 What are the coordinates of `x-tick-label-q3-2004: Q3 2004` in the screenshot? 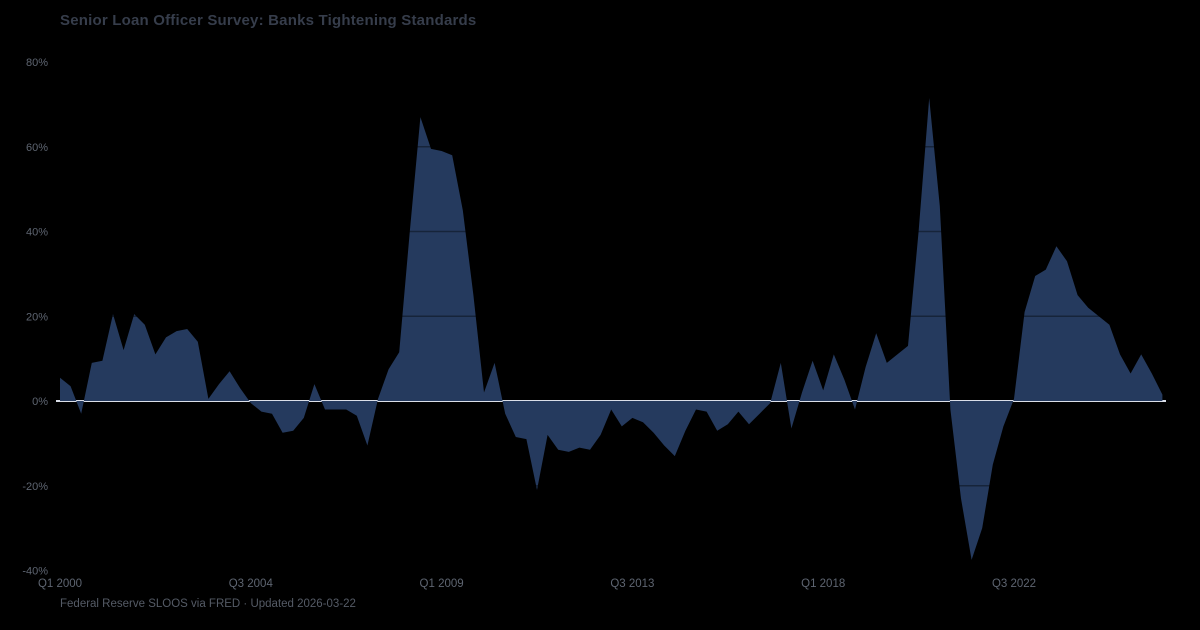 It's located at (251, 584).